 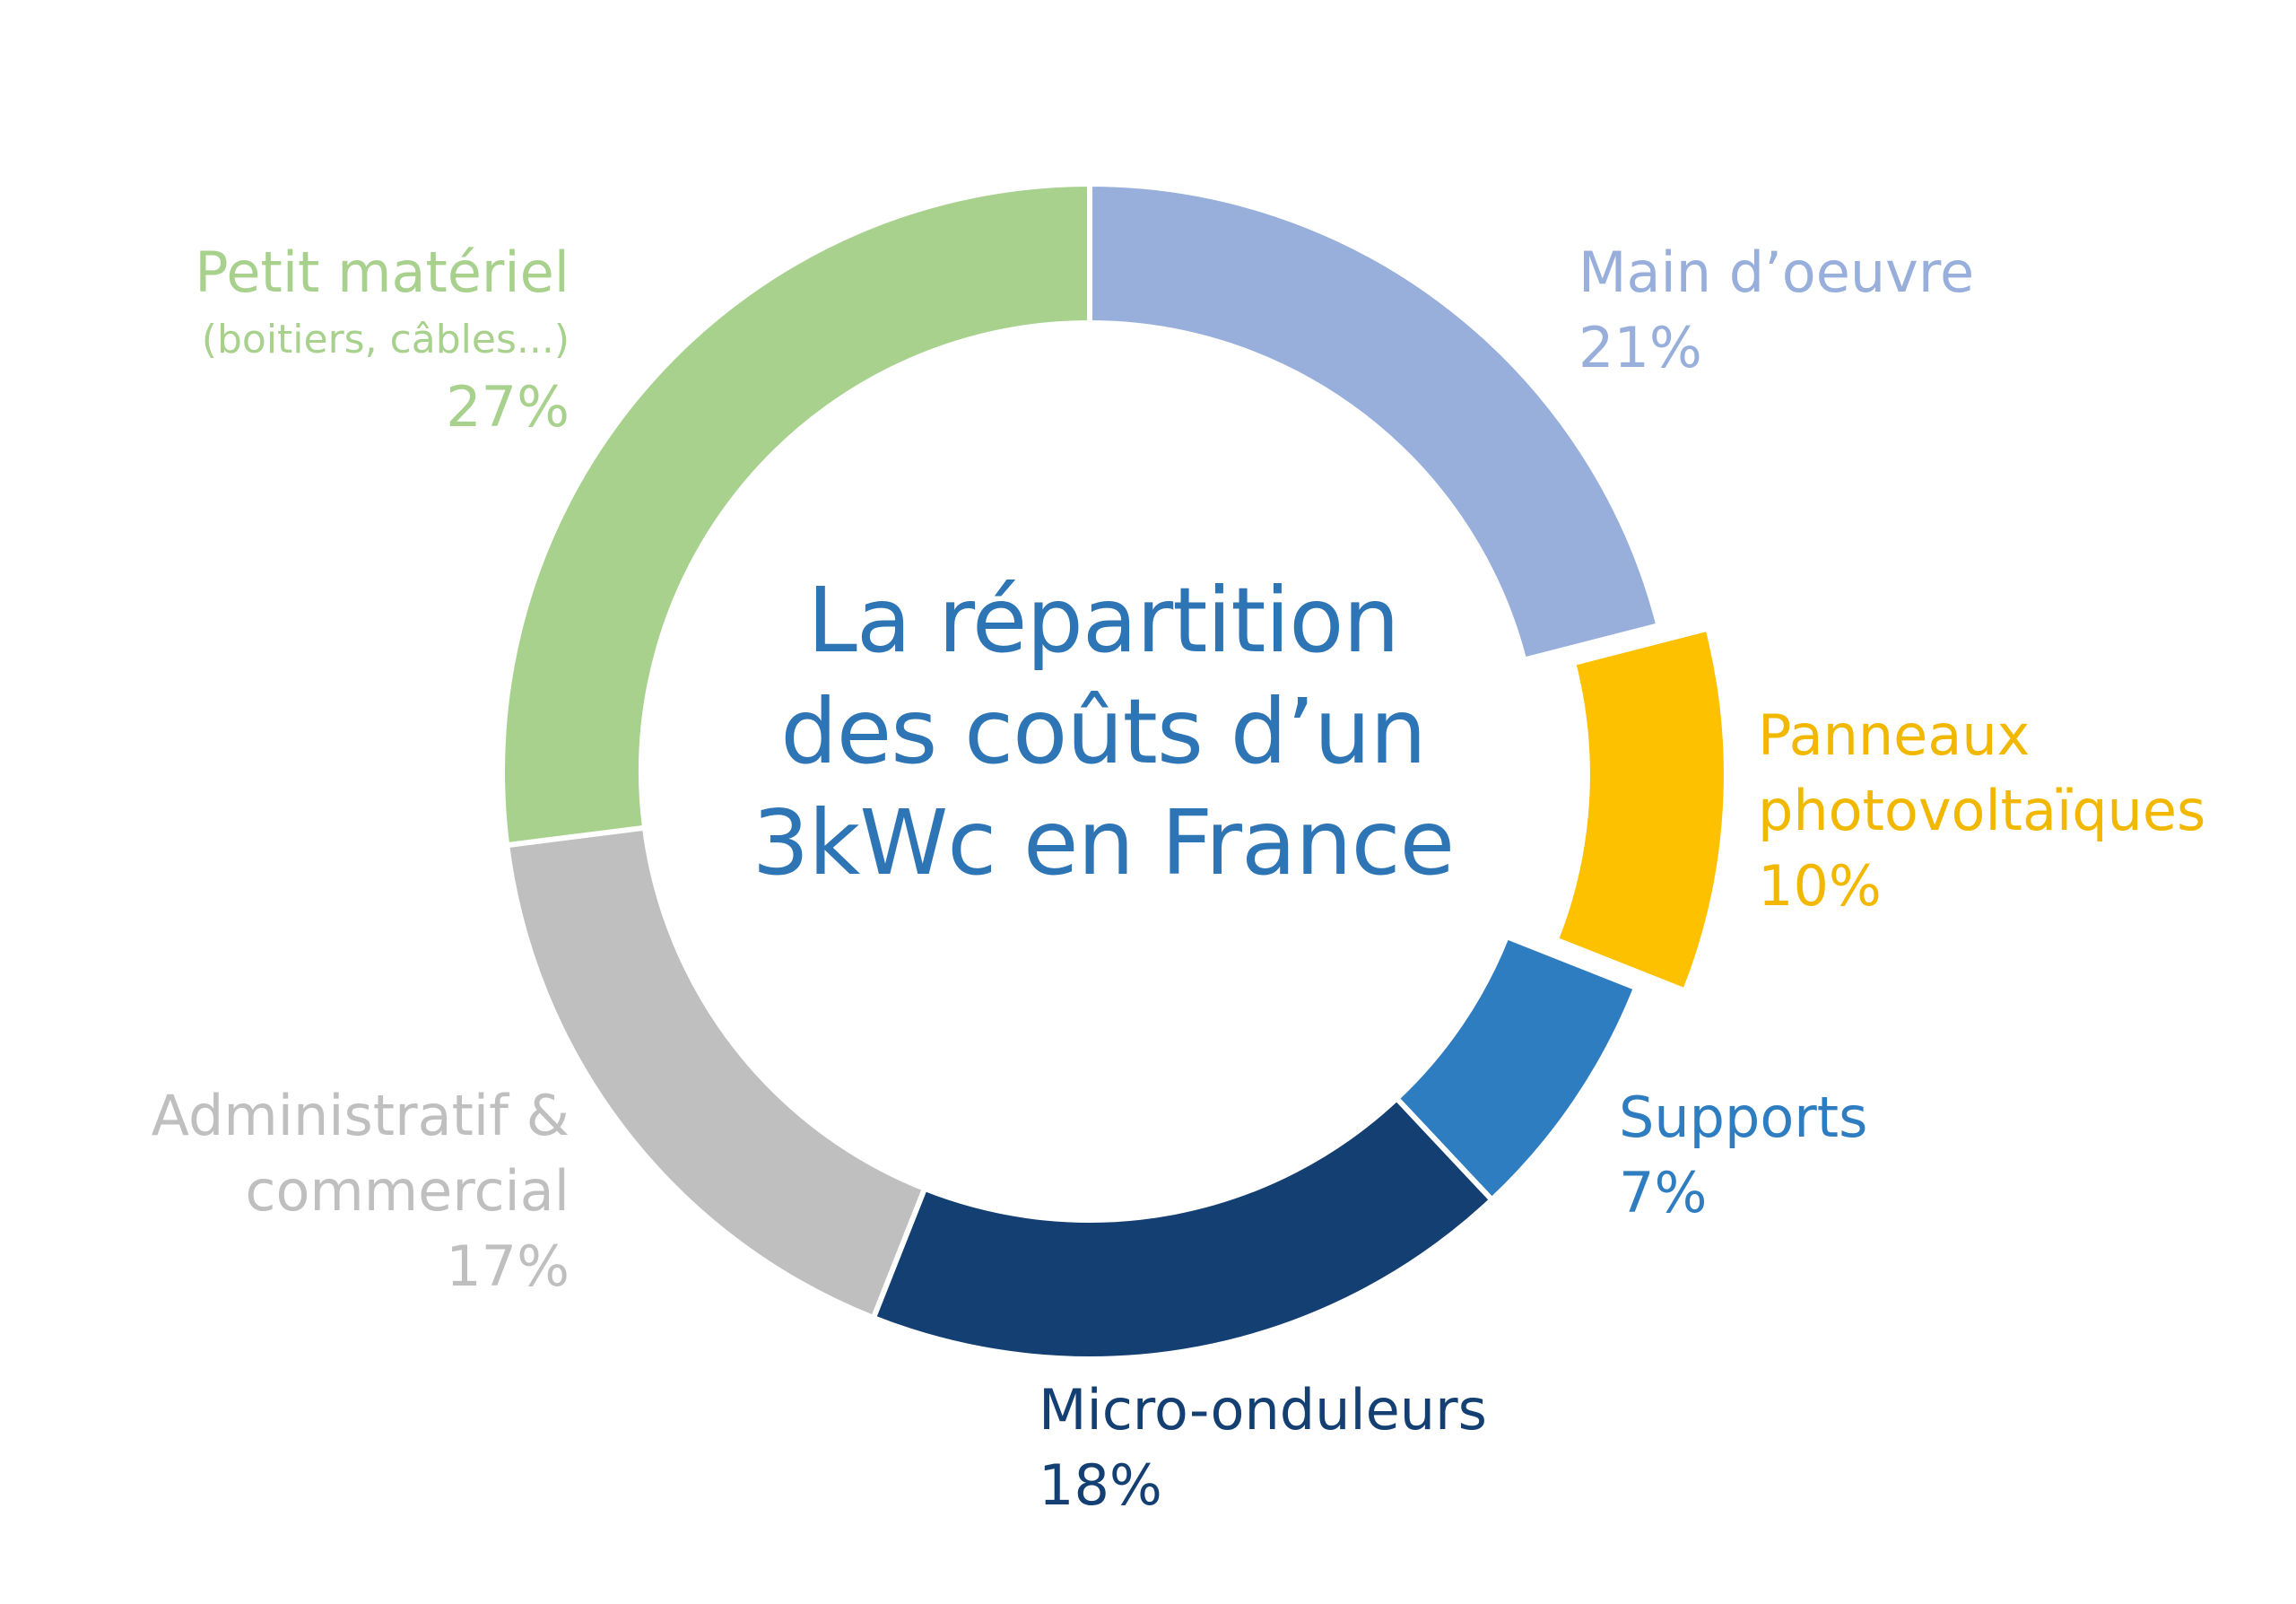 What do you see at coordinates (1743, 1117) in the screenshot?
I see `slice-label-text: Supports` at bounding box center [1743, 1117].